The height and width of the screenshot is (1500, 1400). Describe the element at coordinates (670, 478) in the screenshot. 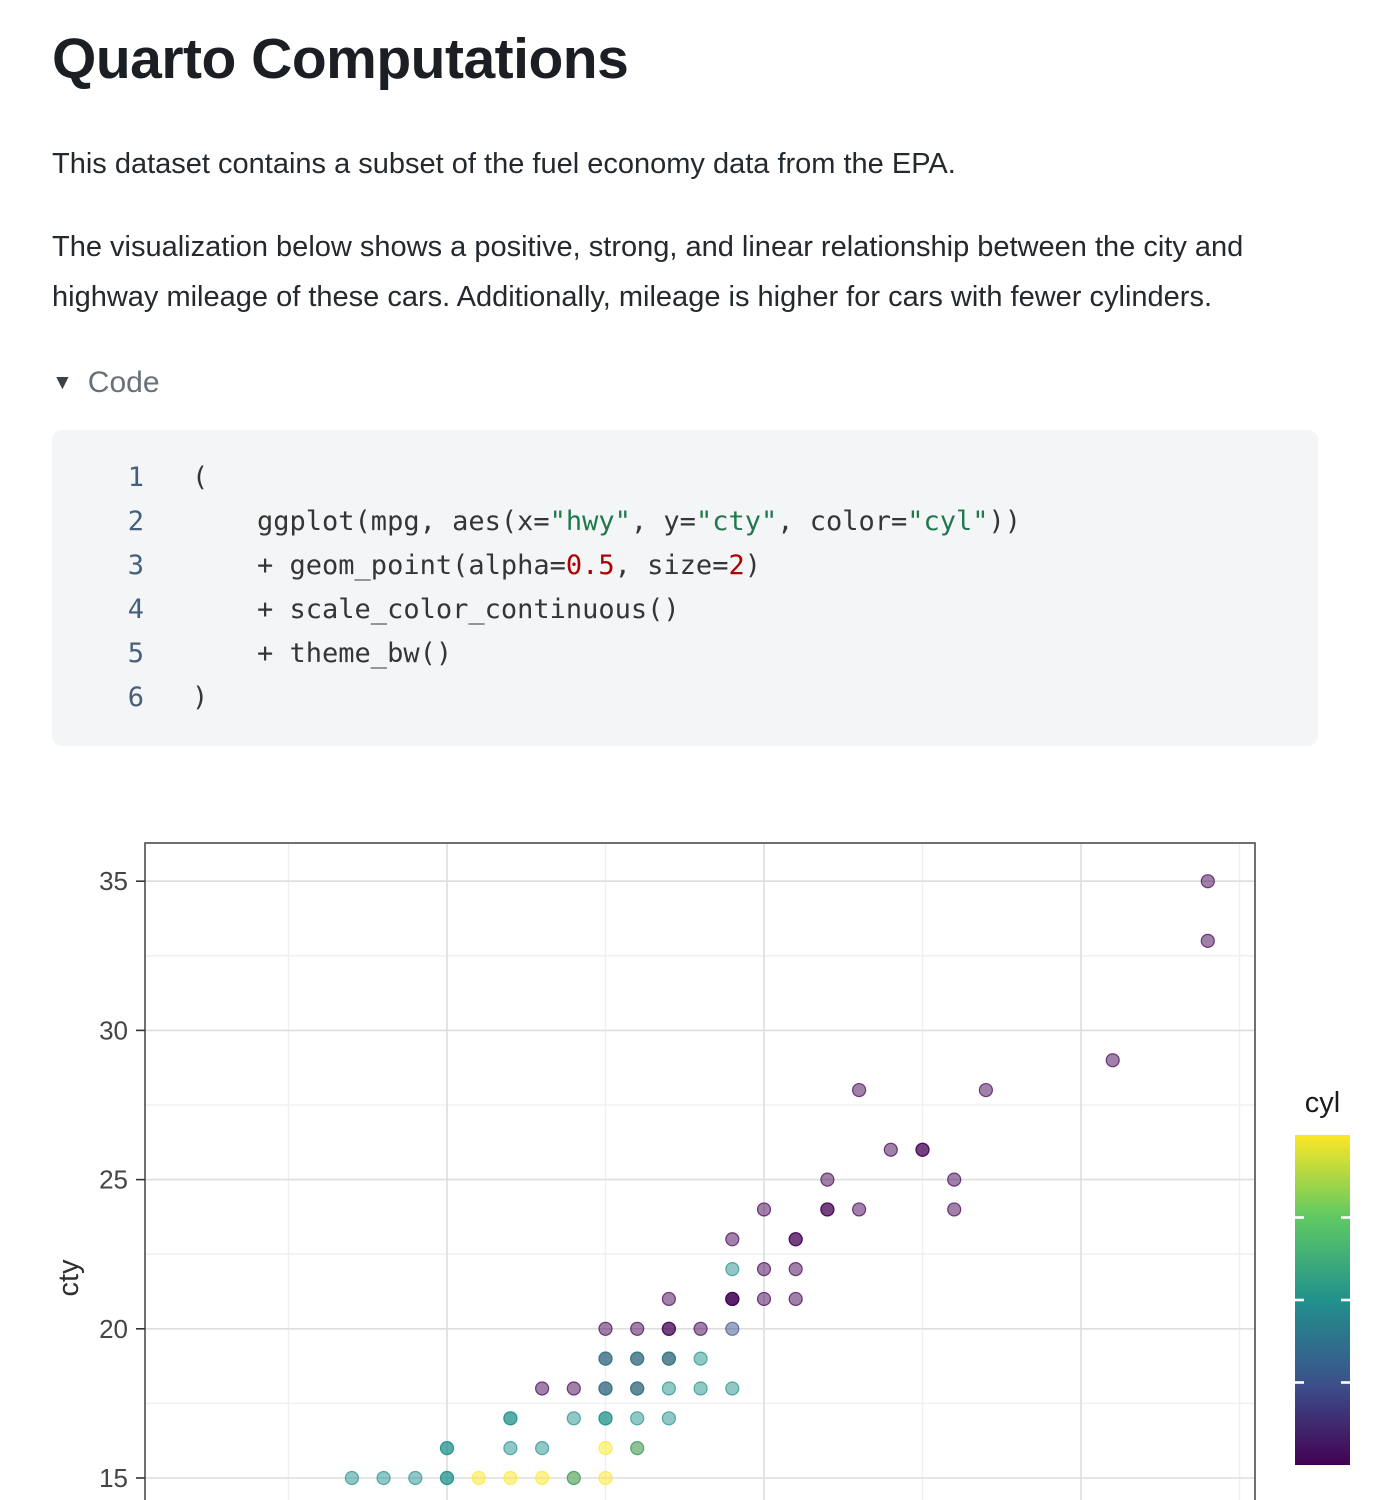

I see `code-line: 1(` at that location.